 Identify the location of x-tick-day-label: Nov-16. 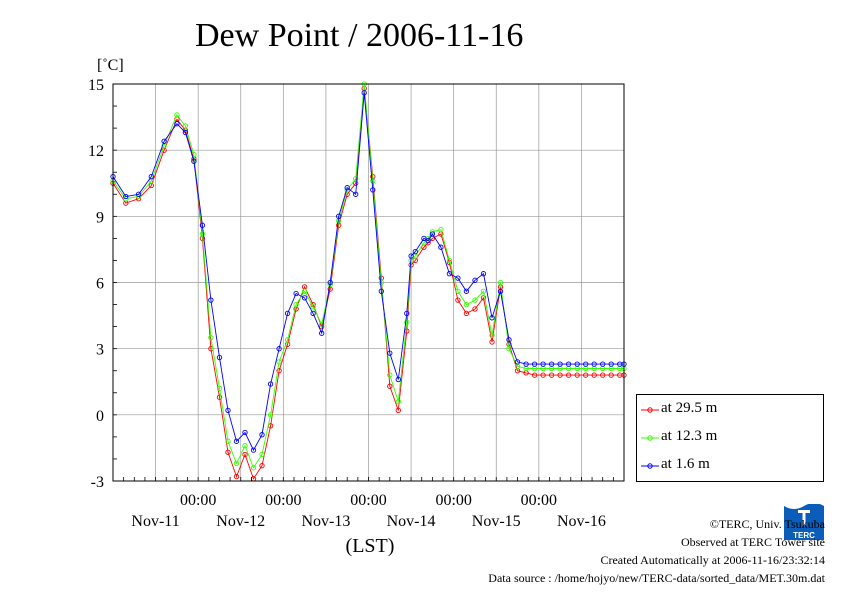
(581, 521).